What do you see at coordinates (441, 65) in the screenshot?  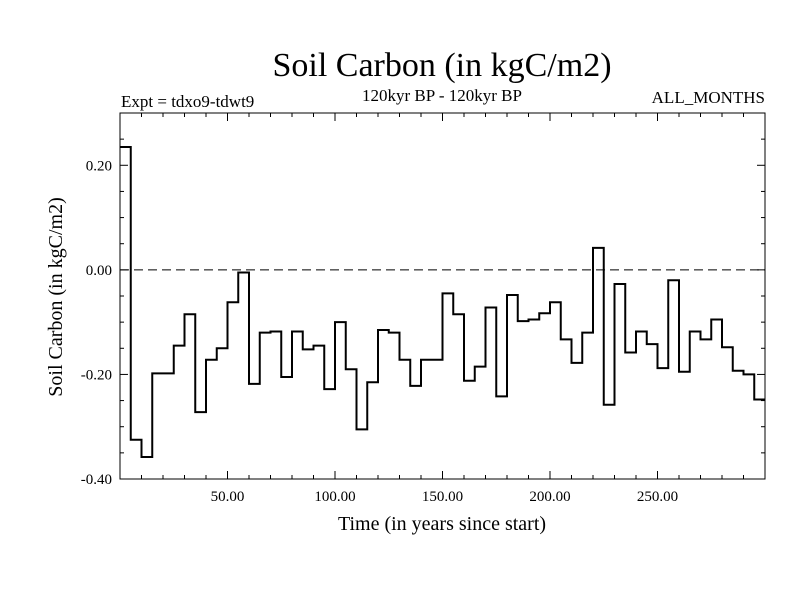 I see `chart-title: Soil Carbon (in kgC/m2)` at bounding box center [441, 65].